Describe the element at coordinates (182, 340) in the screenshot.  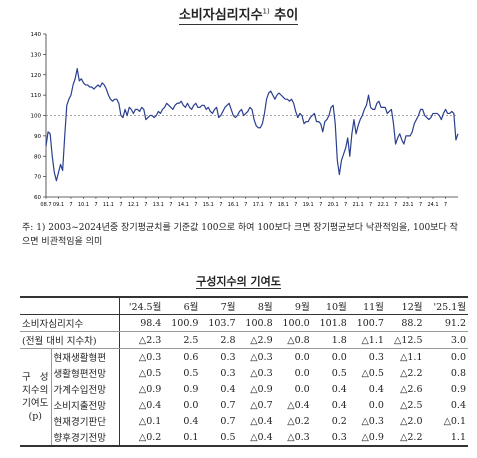
I see `cell: 2.5` at that location.